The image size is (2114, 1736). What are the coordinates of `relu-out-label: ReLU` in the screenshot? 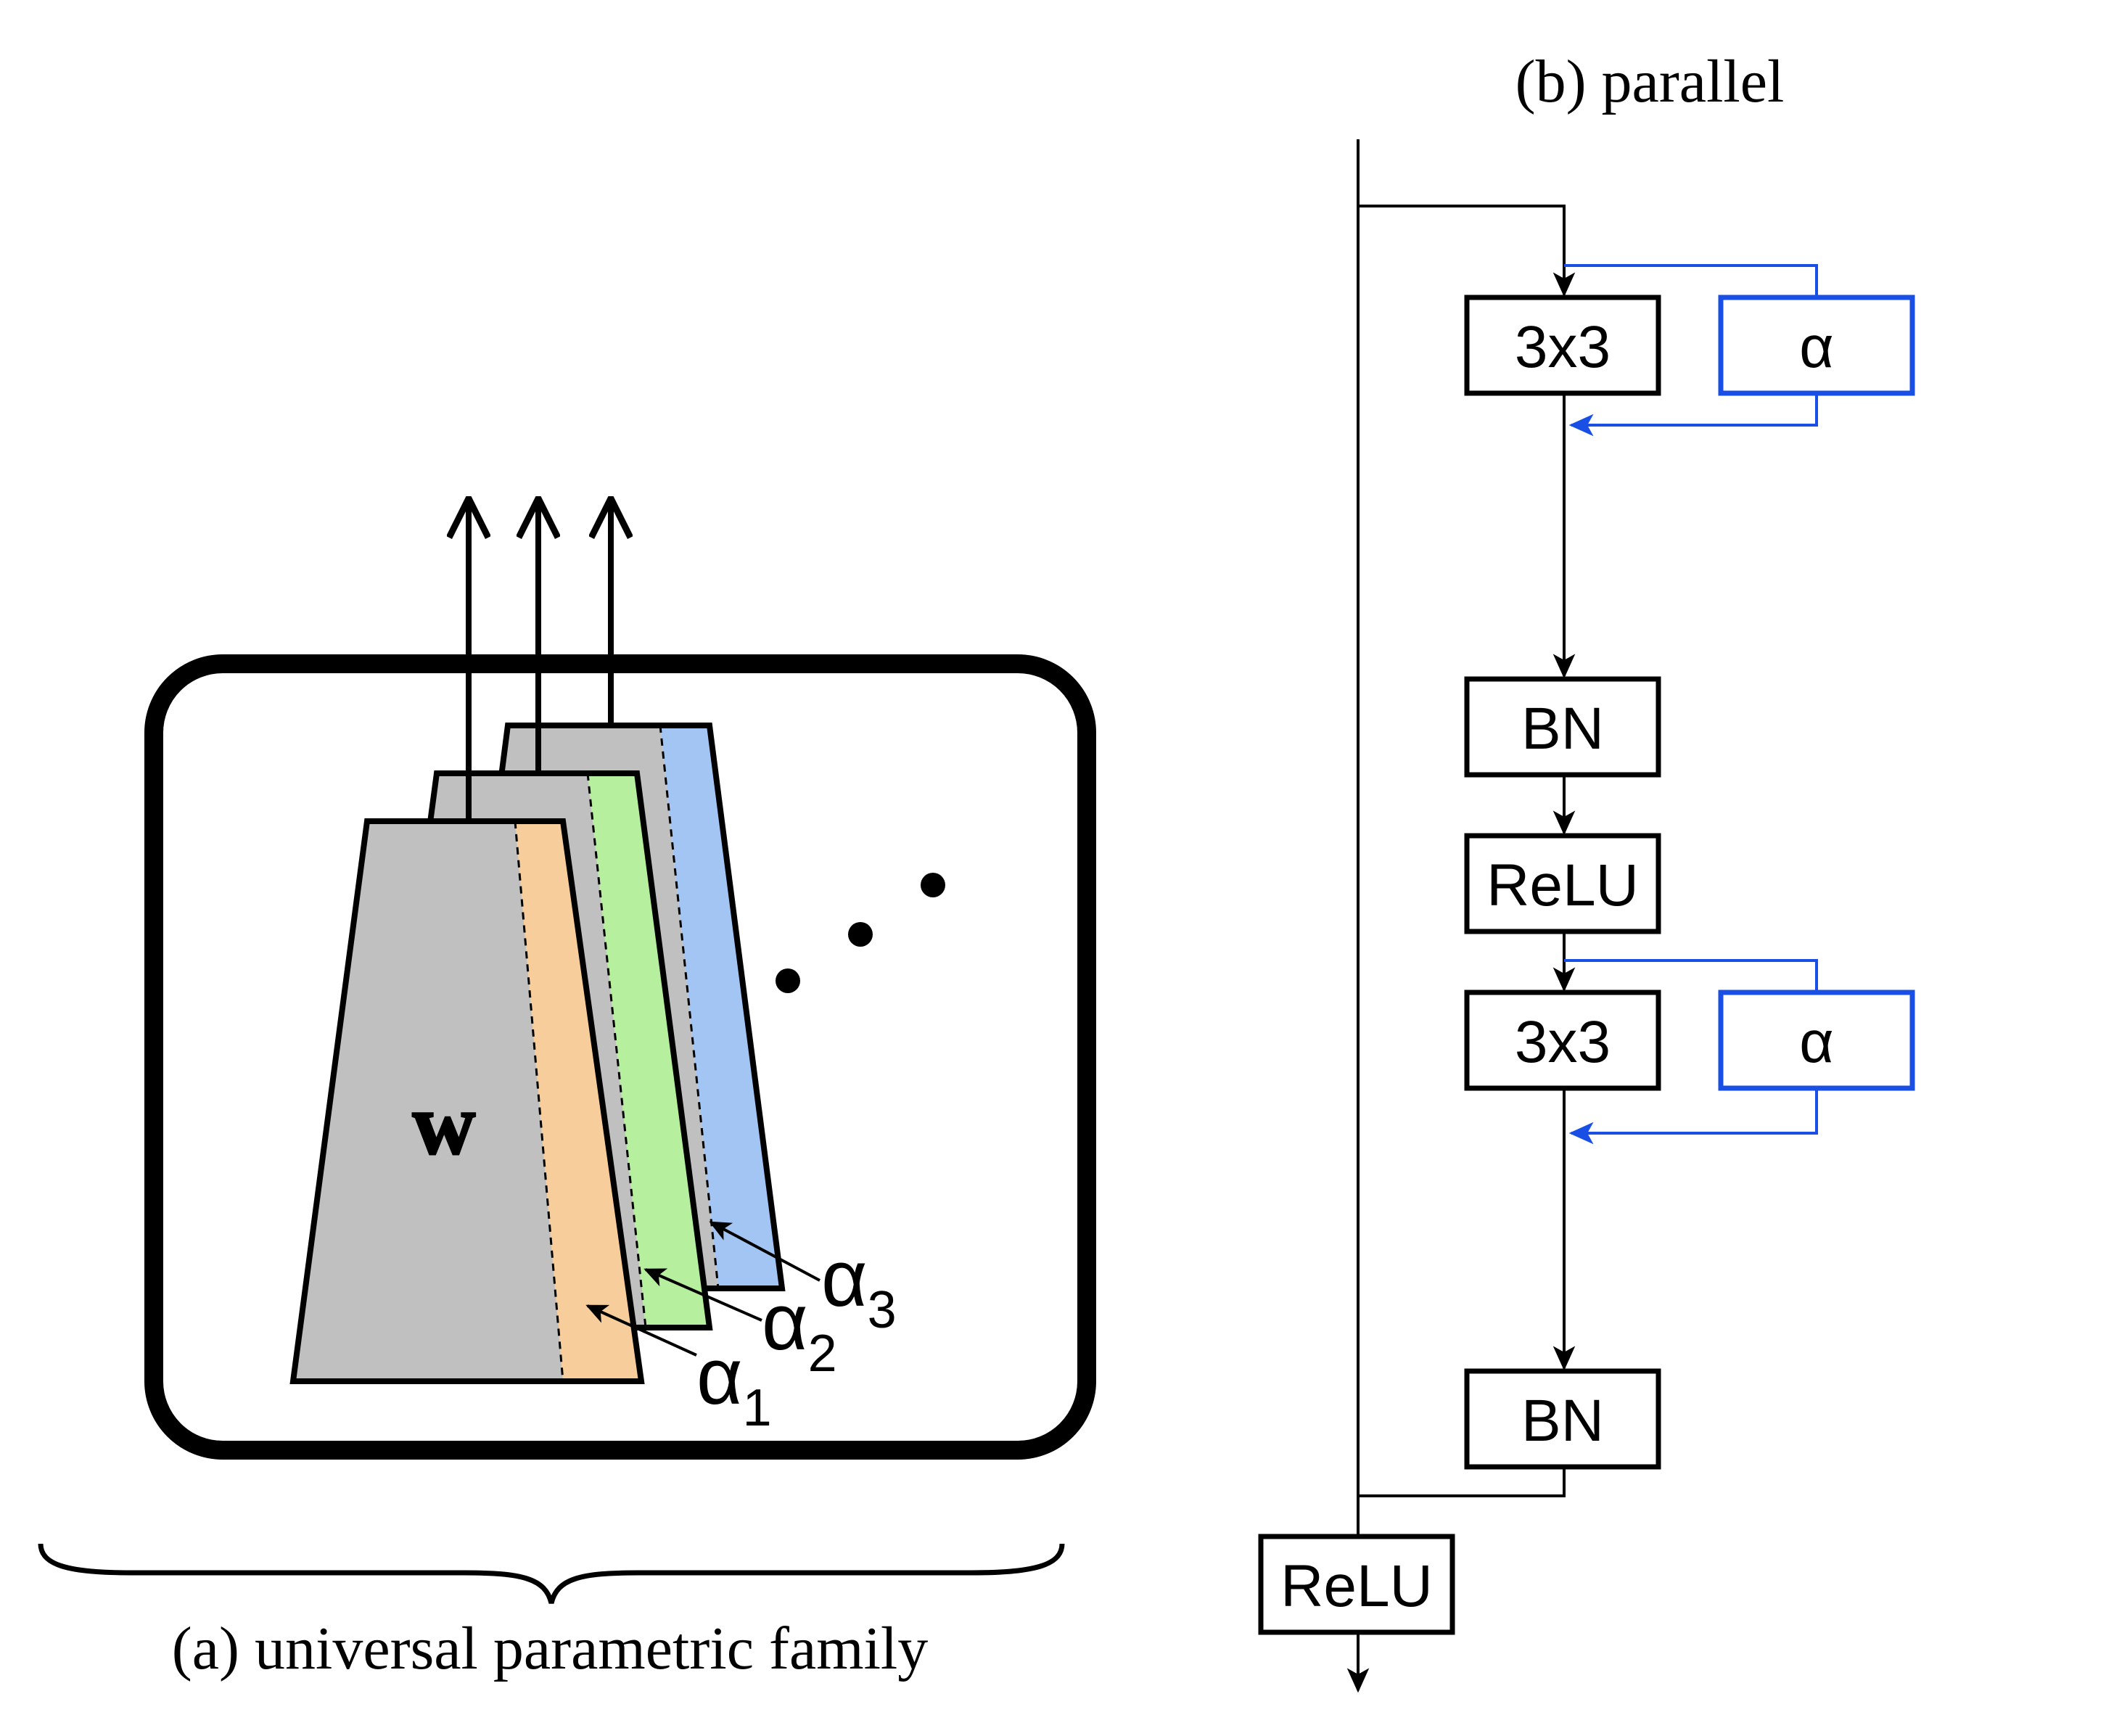 It's located at (1356, 1586).